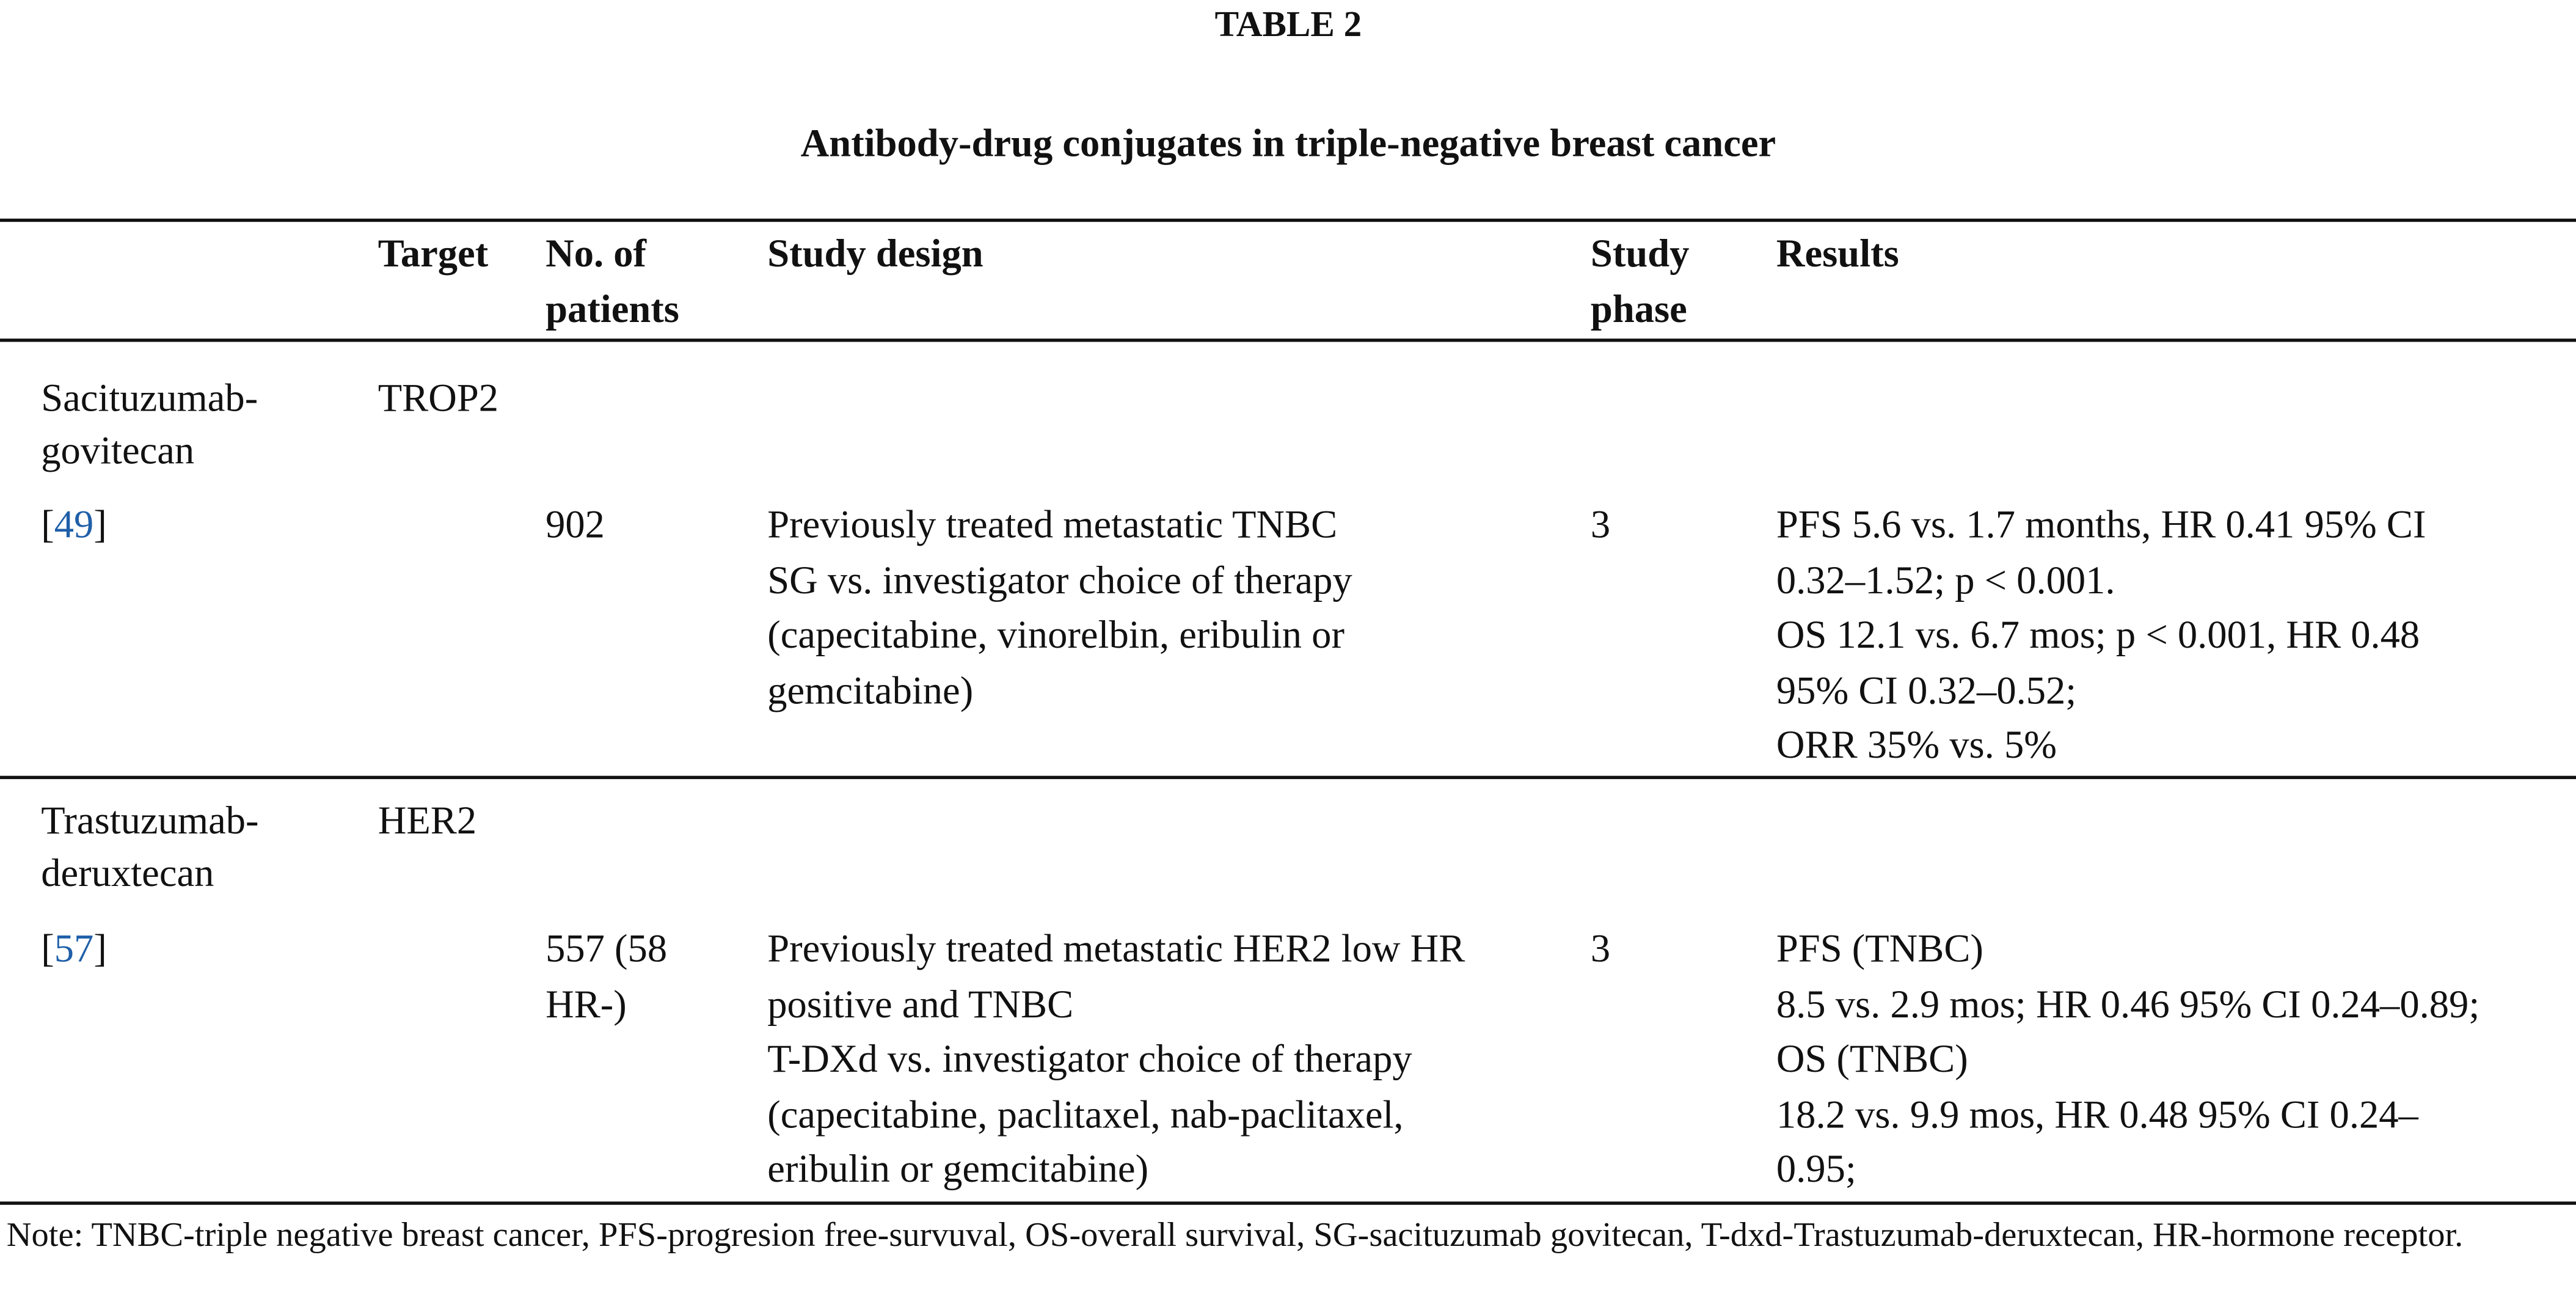 The width and height of the screenshot is (2576, 1296). I want to click on results-line: 95% CI 0.32–0.52;, so click(1927, 692).